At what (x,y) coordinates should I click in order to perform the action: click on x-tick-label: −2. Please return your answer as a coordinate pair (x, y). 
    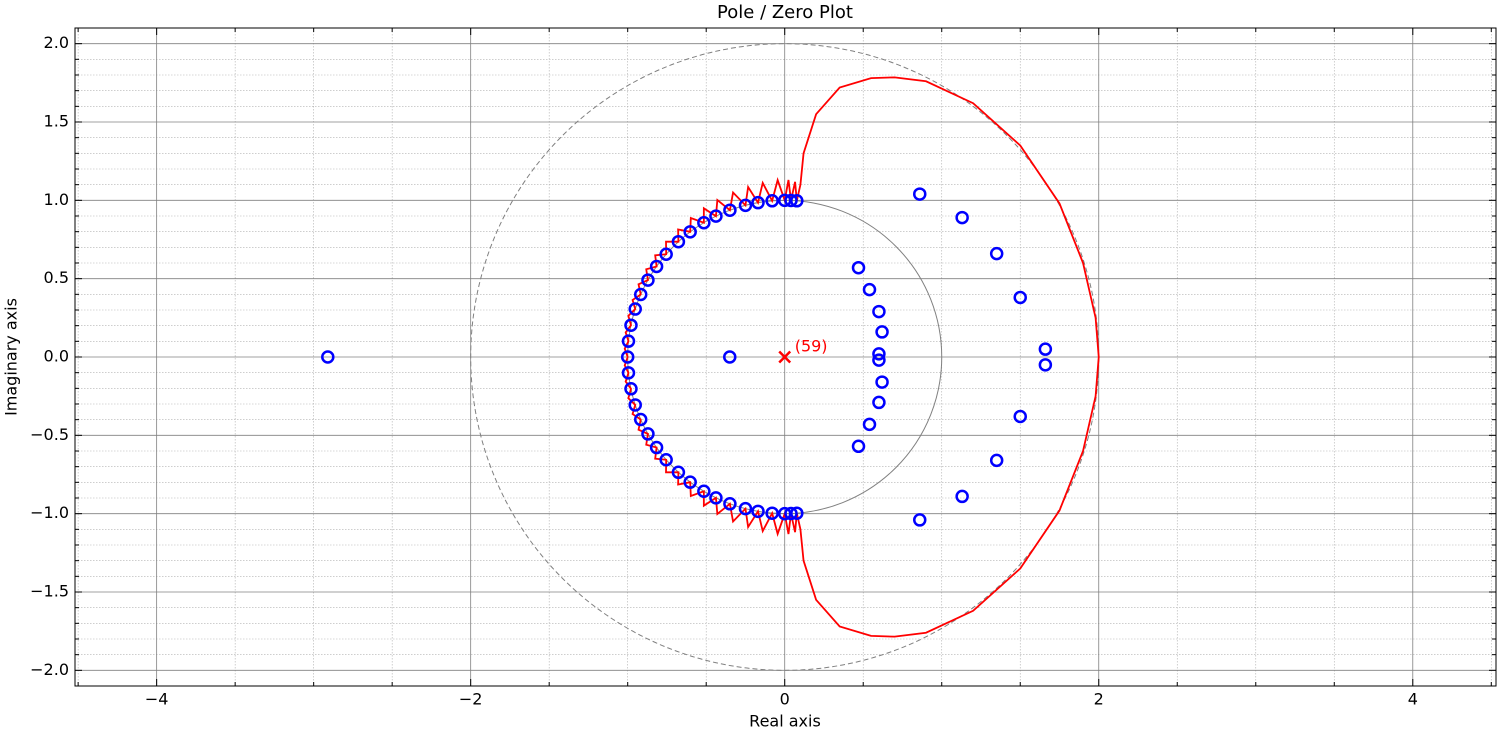
    Looking at the image, I should click on (471, 699).